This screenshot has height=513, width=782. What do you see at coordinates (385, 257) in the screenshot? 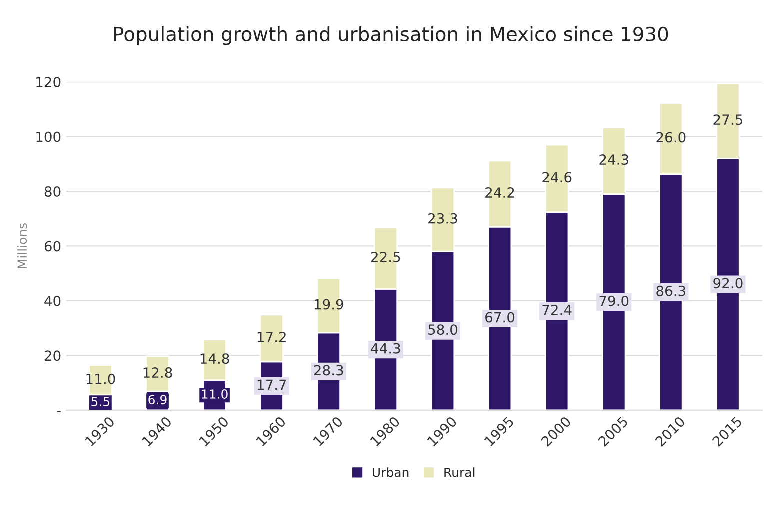
I see `data-label: 22.5` at bounding box center [385, 257].